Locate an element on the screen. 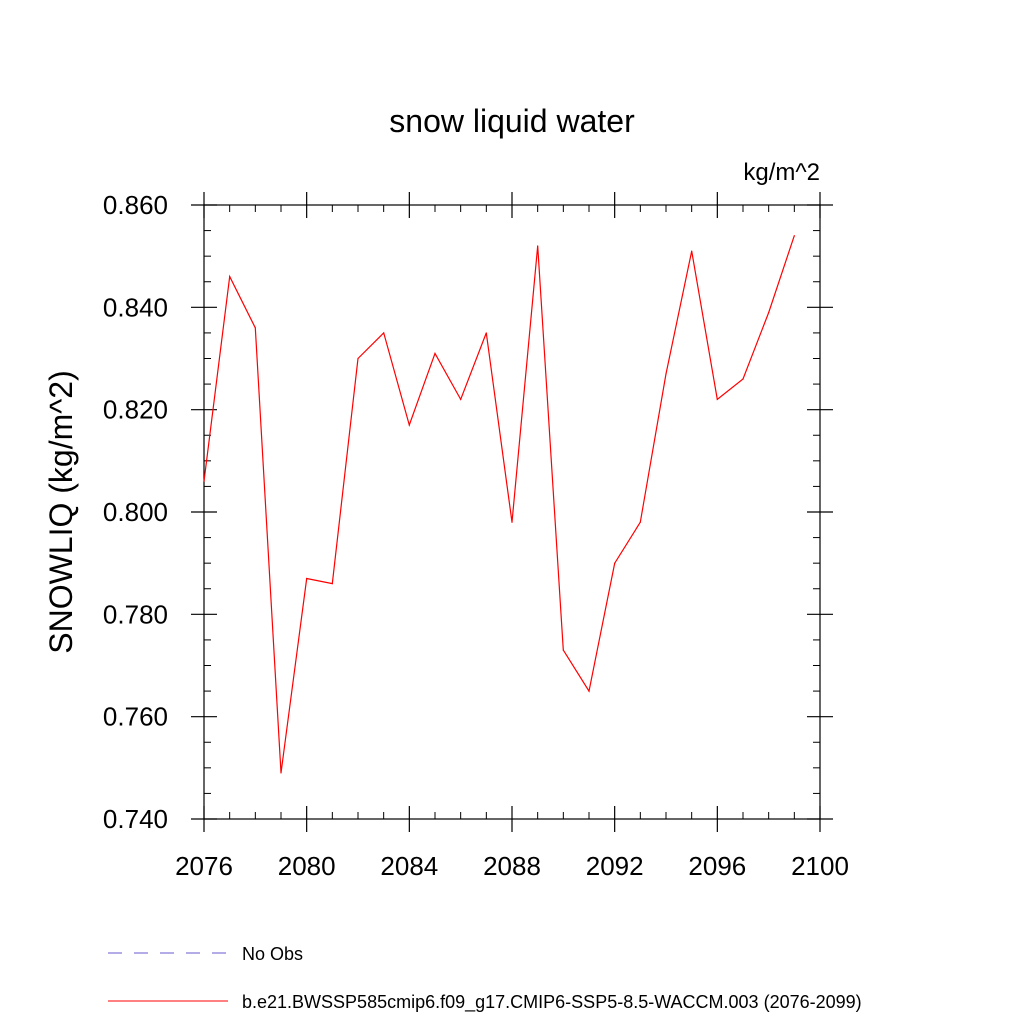 This screenshot has width=1024, height=1024. x-tick-label: 2076 is located at coordinates (204, 866).